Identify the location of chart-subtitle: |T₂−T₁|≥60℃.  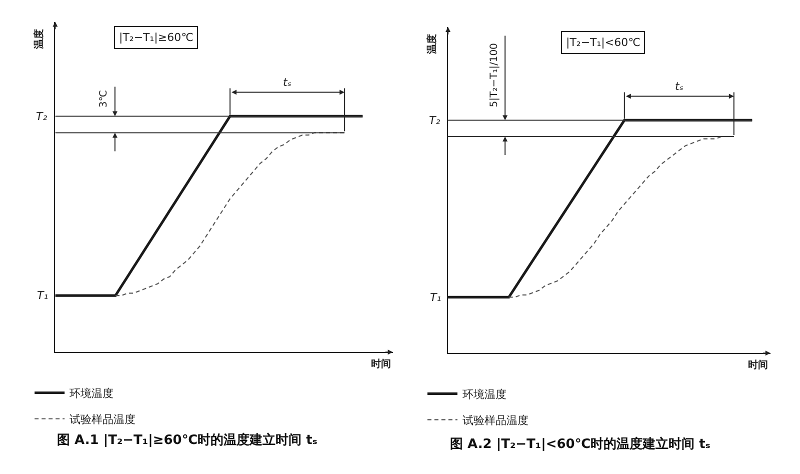
(156, 37).